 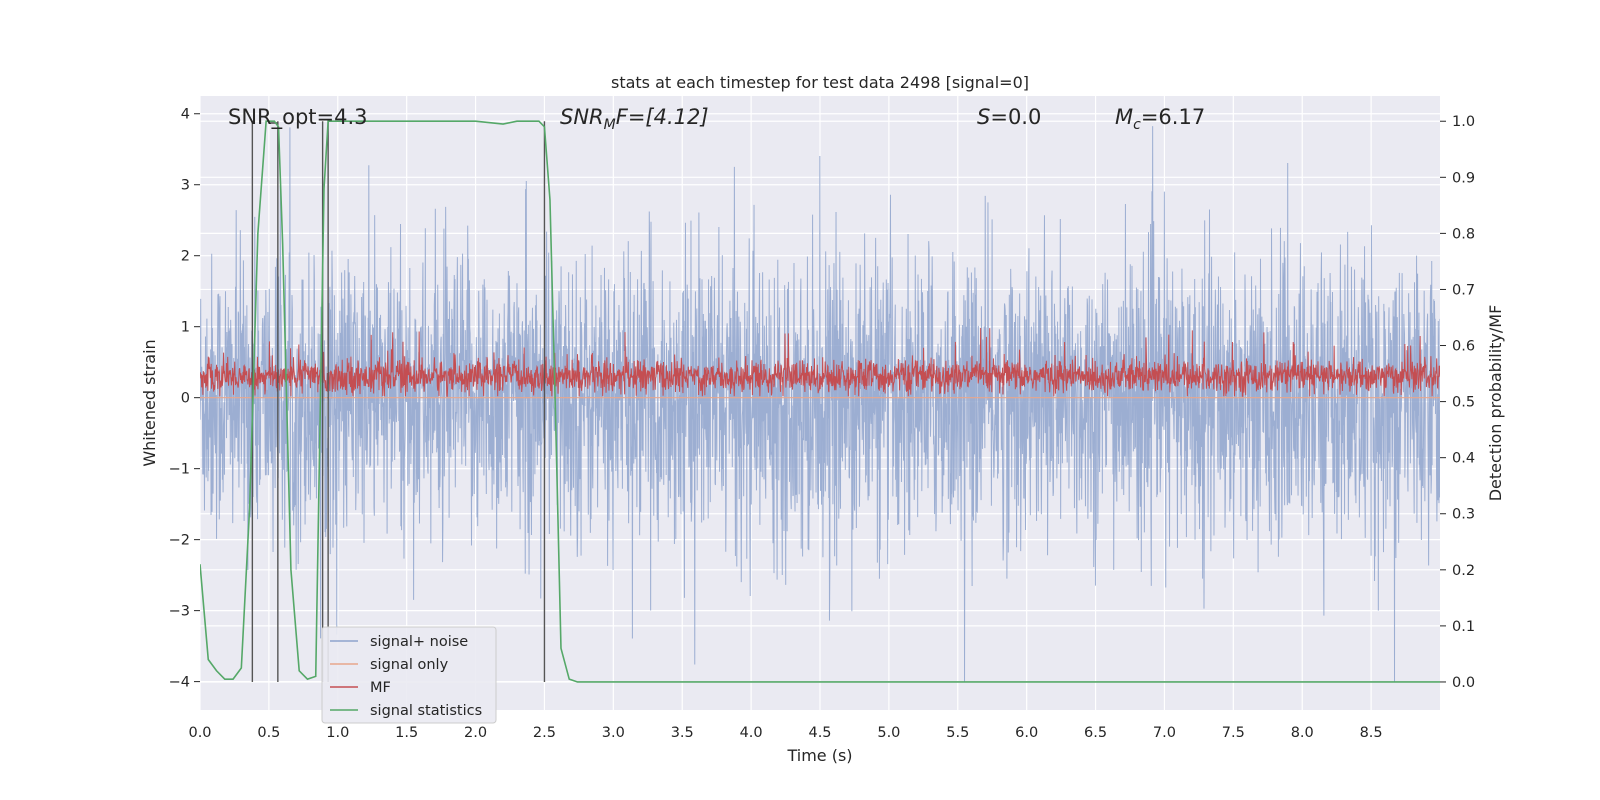 I want to click on y-tick-label: 2, so click(x=185, y=257).